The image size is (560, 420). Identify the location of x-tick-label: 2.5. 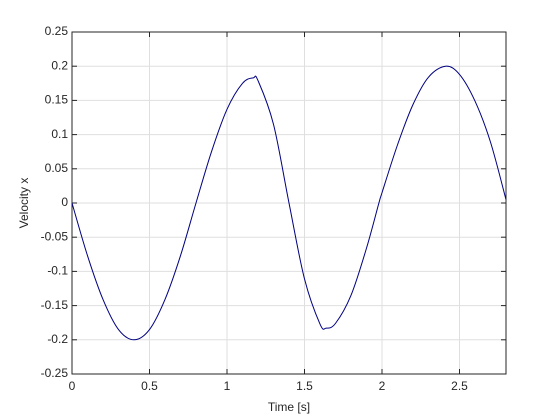
(459, 386).